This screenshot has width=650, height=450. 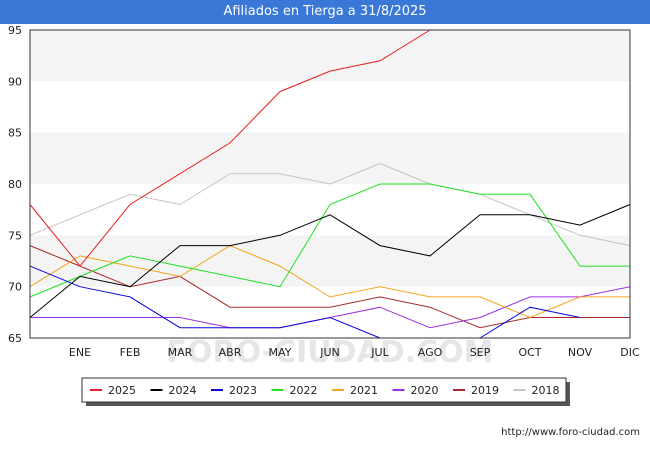 I want to click on x-tick-label: DIC, so click(x=630, y=352).